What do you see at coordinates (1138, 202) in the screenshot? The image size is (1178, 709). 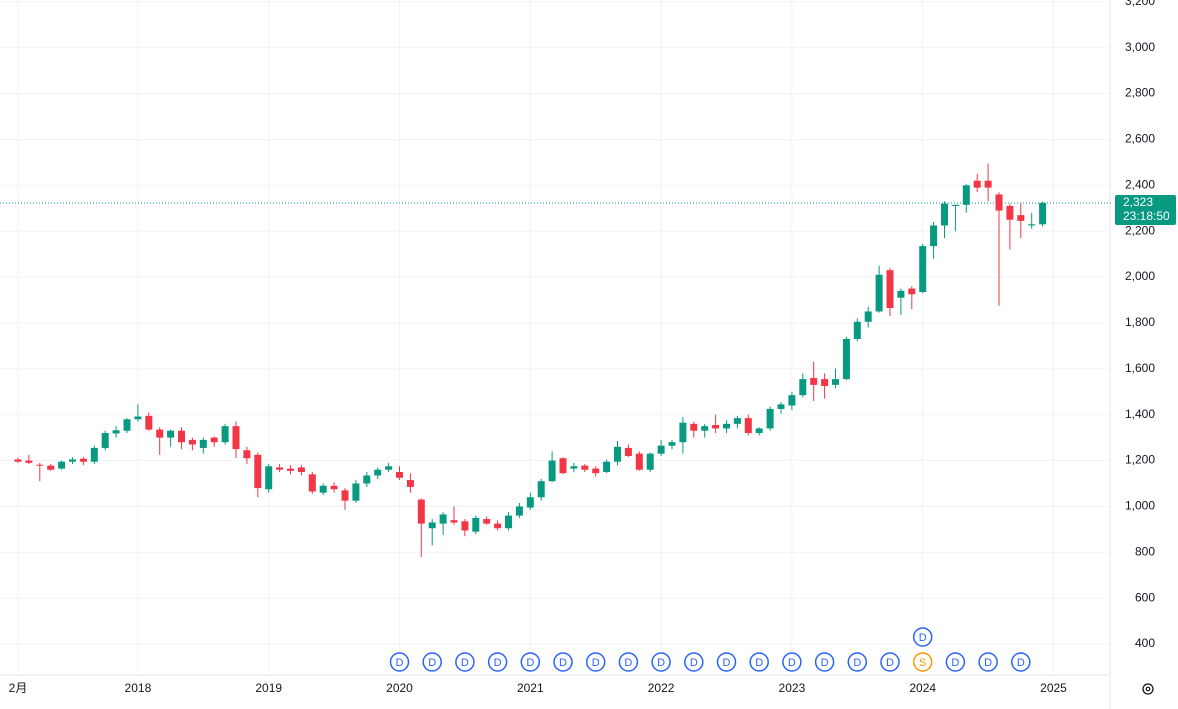 I see `last-price-label: 2,323` at bounding box center [1138, 202].